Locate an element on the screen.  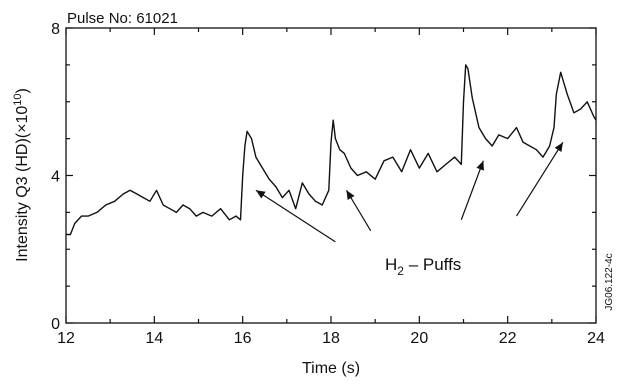
puff-arrows is located at coordinates (409, 192).